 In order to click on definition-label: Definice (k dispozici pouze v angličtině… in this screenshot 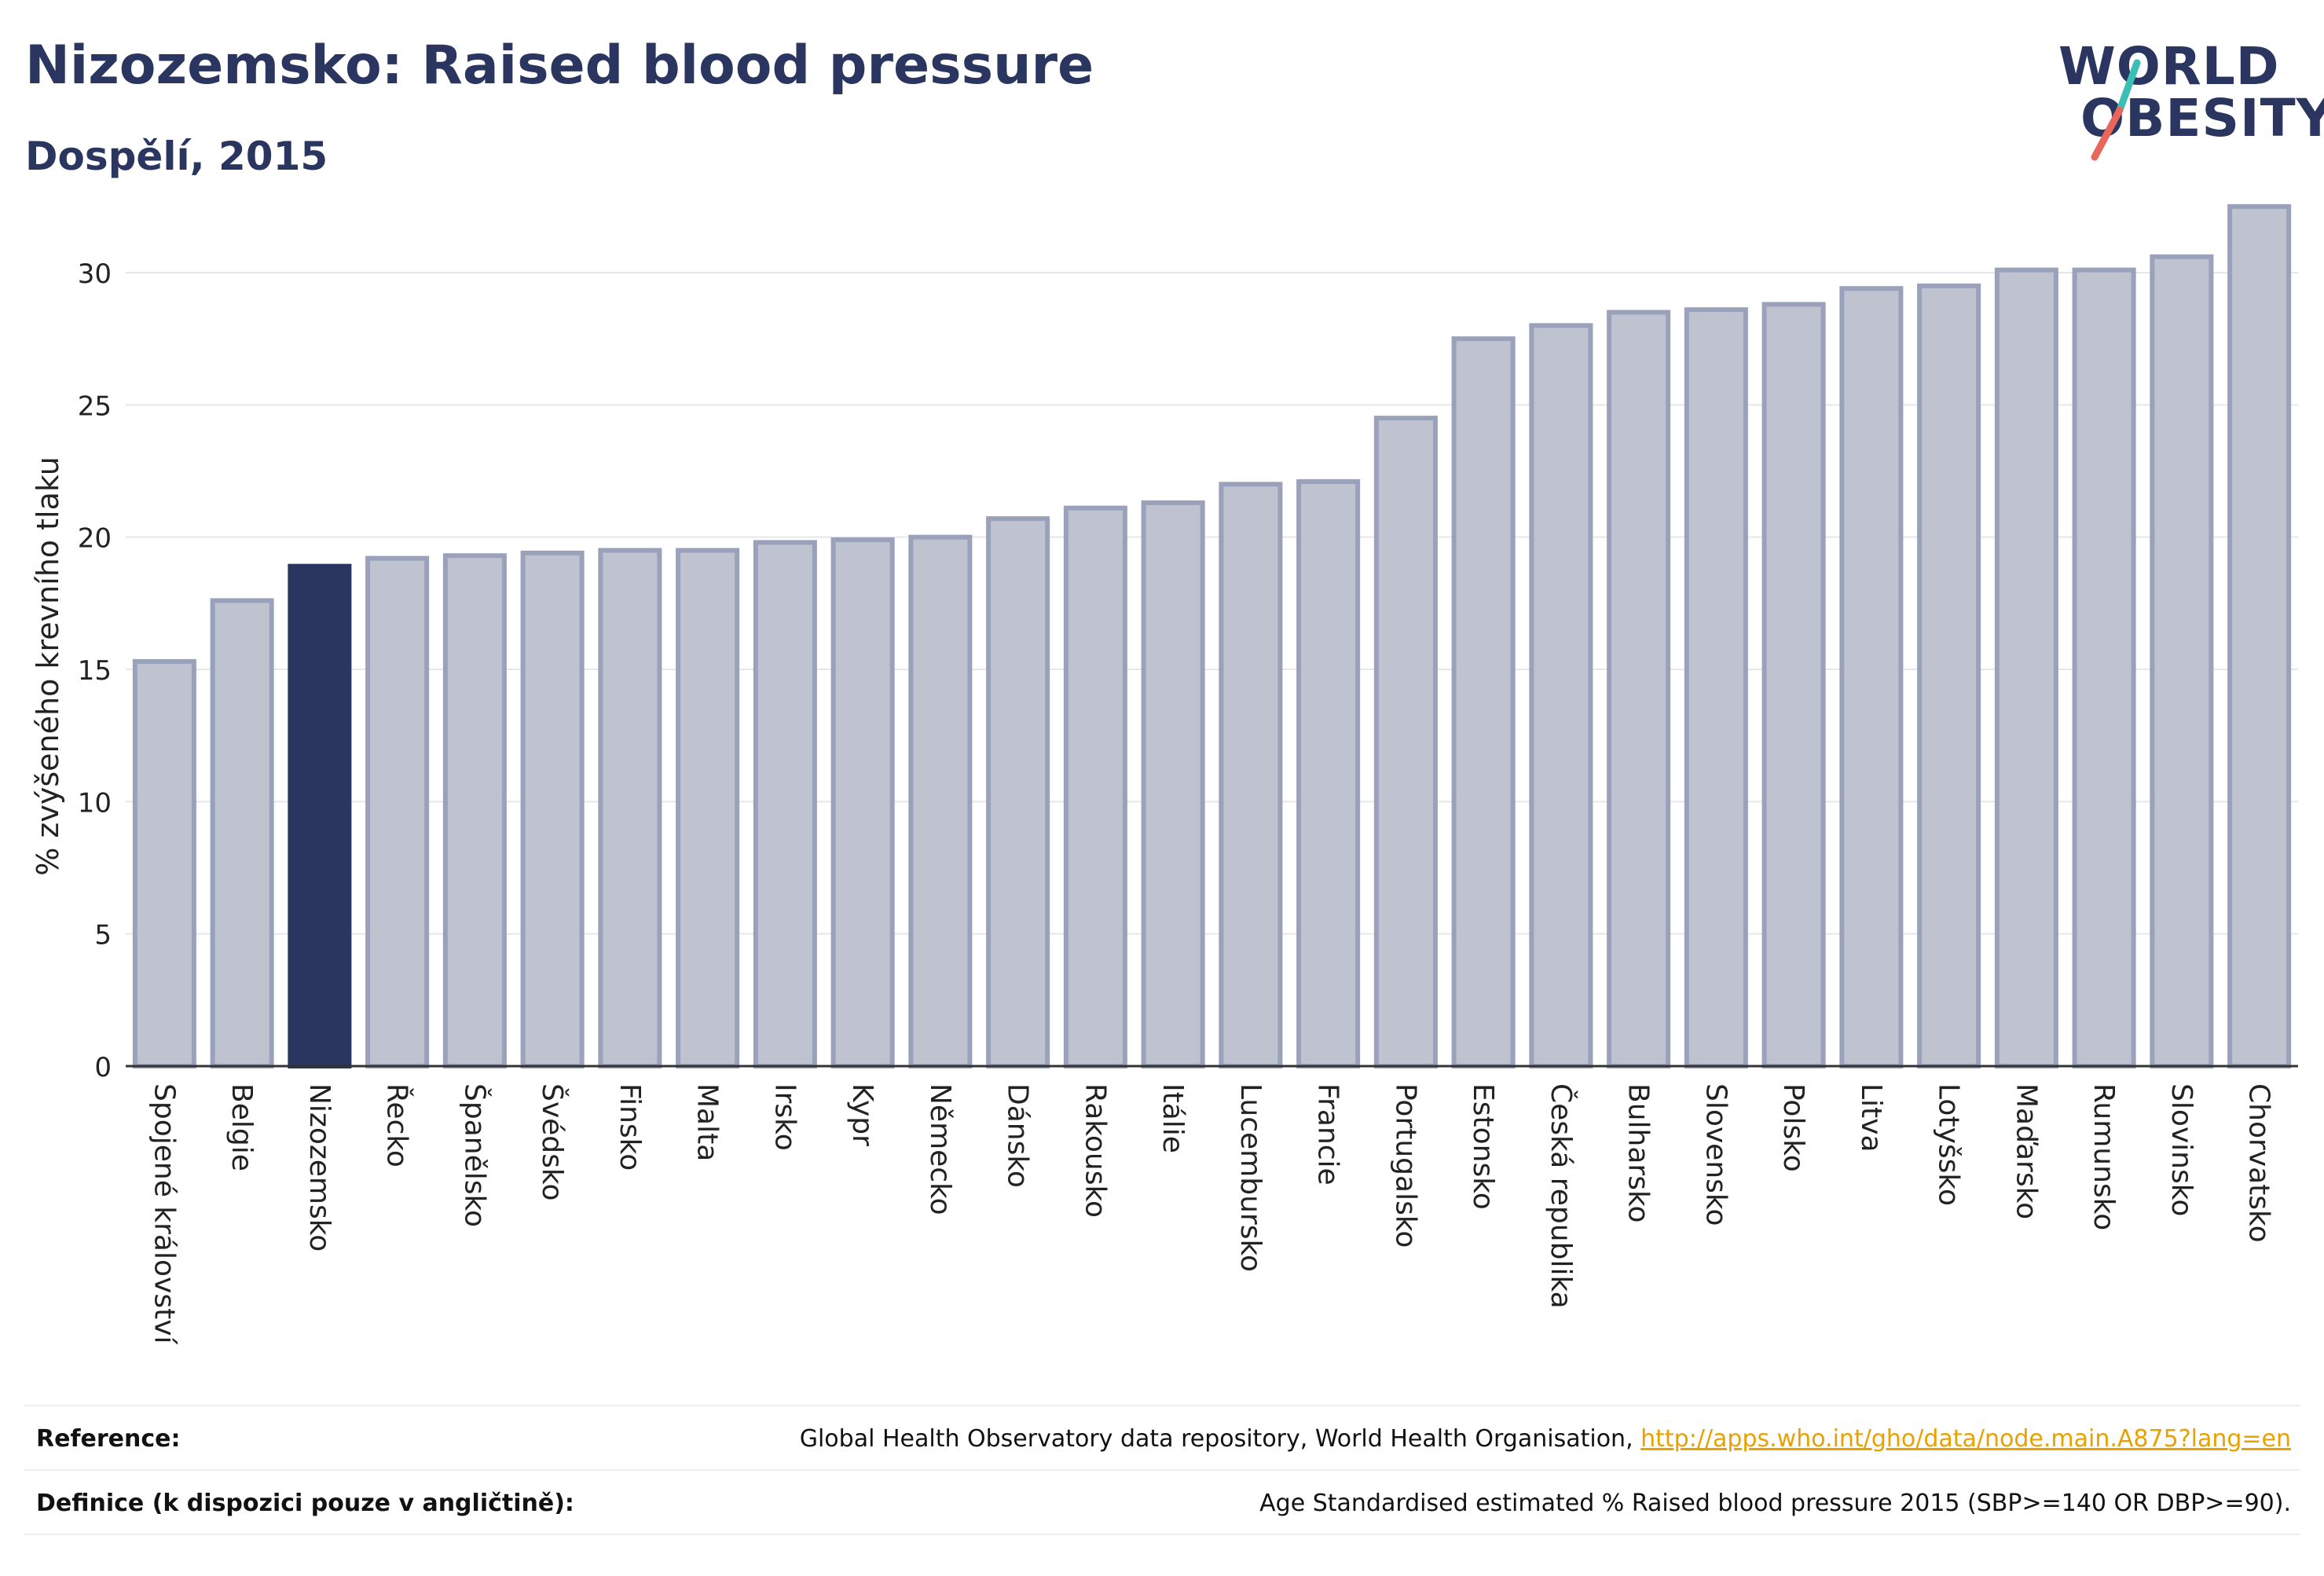, I will do `click(305, 1503)`.